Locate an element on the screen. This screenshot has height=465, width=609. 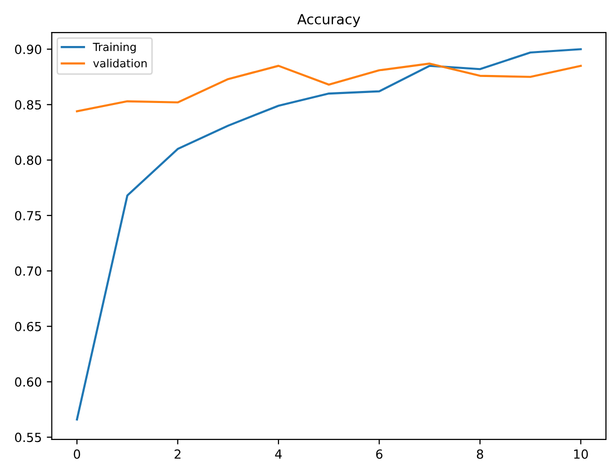
x-tick-label: 8 is located at coordinates (480, 454).